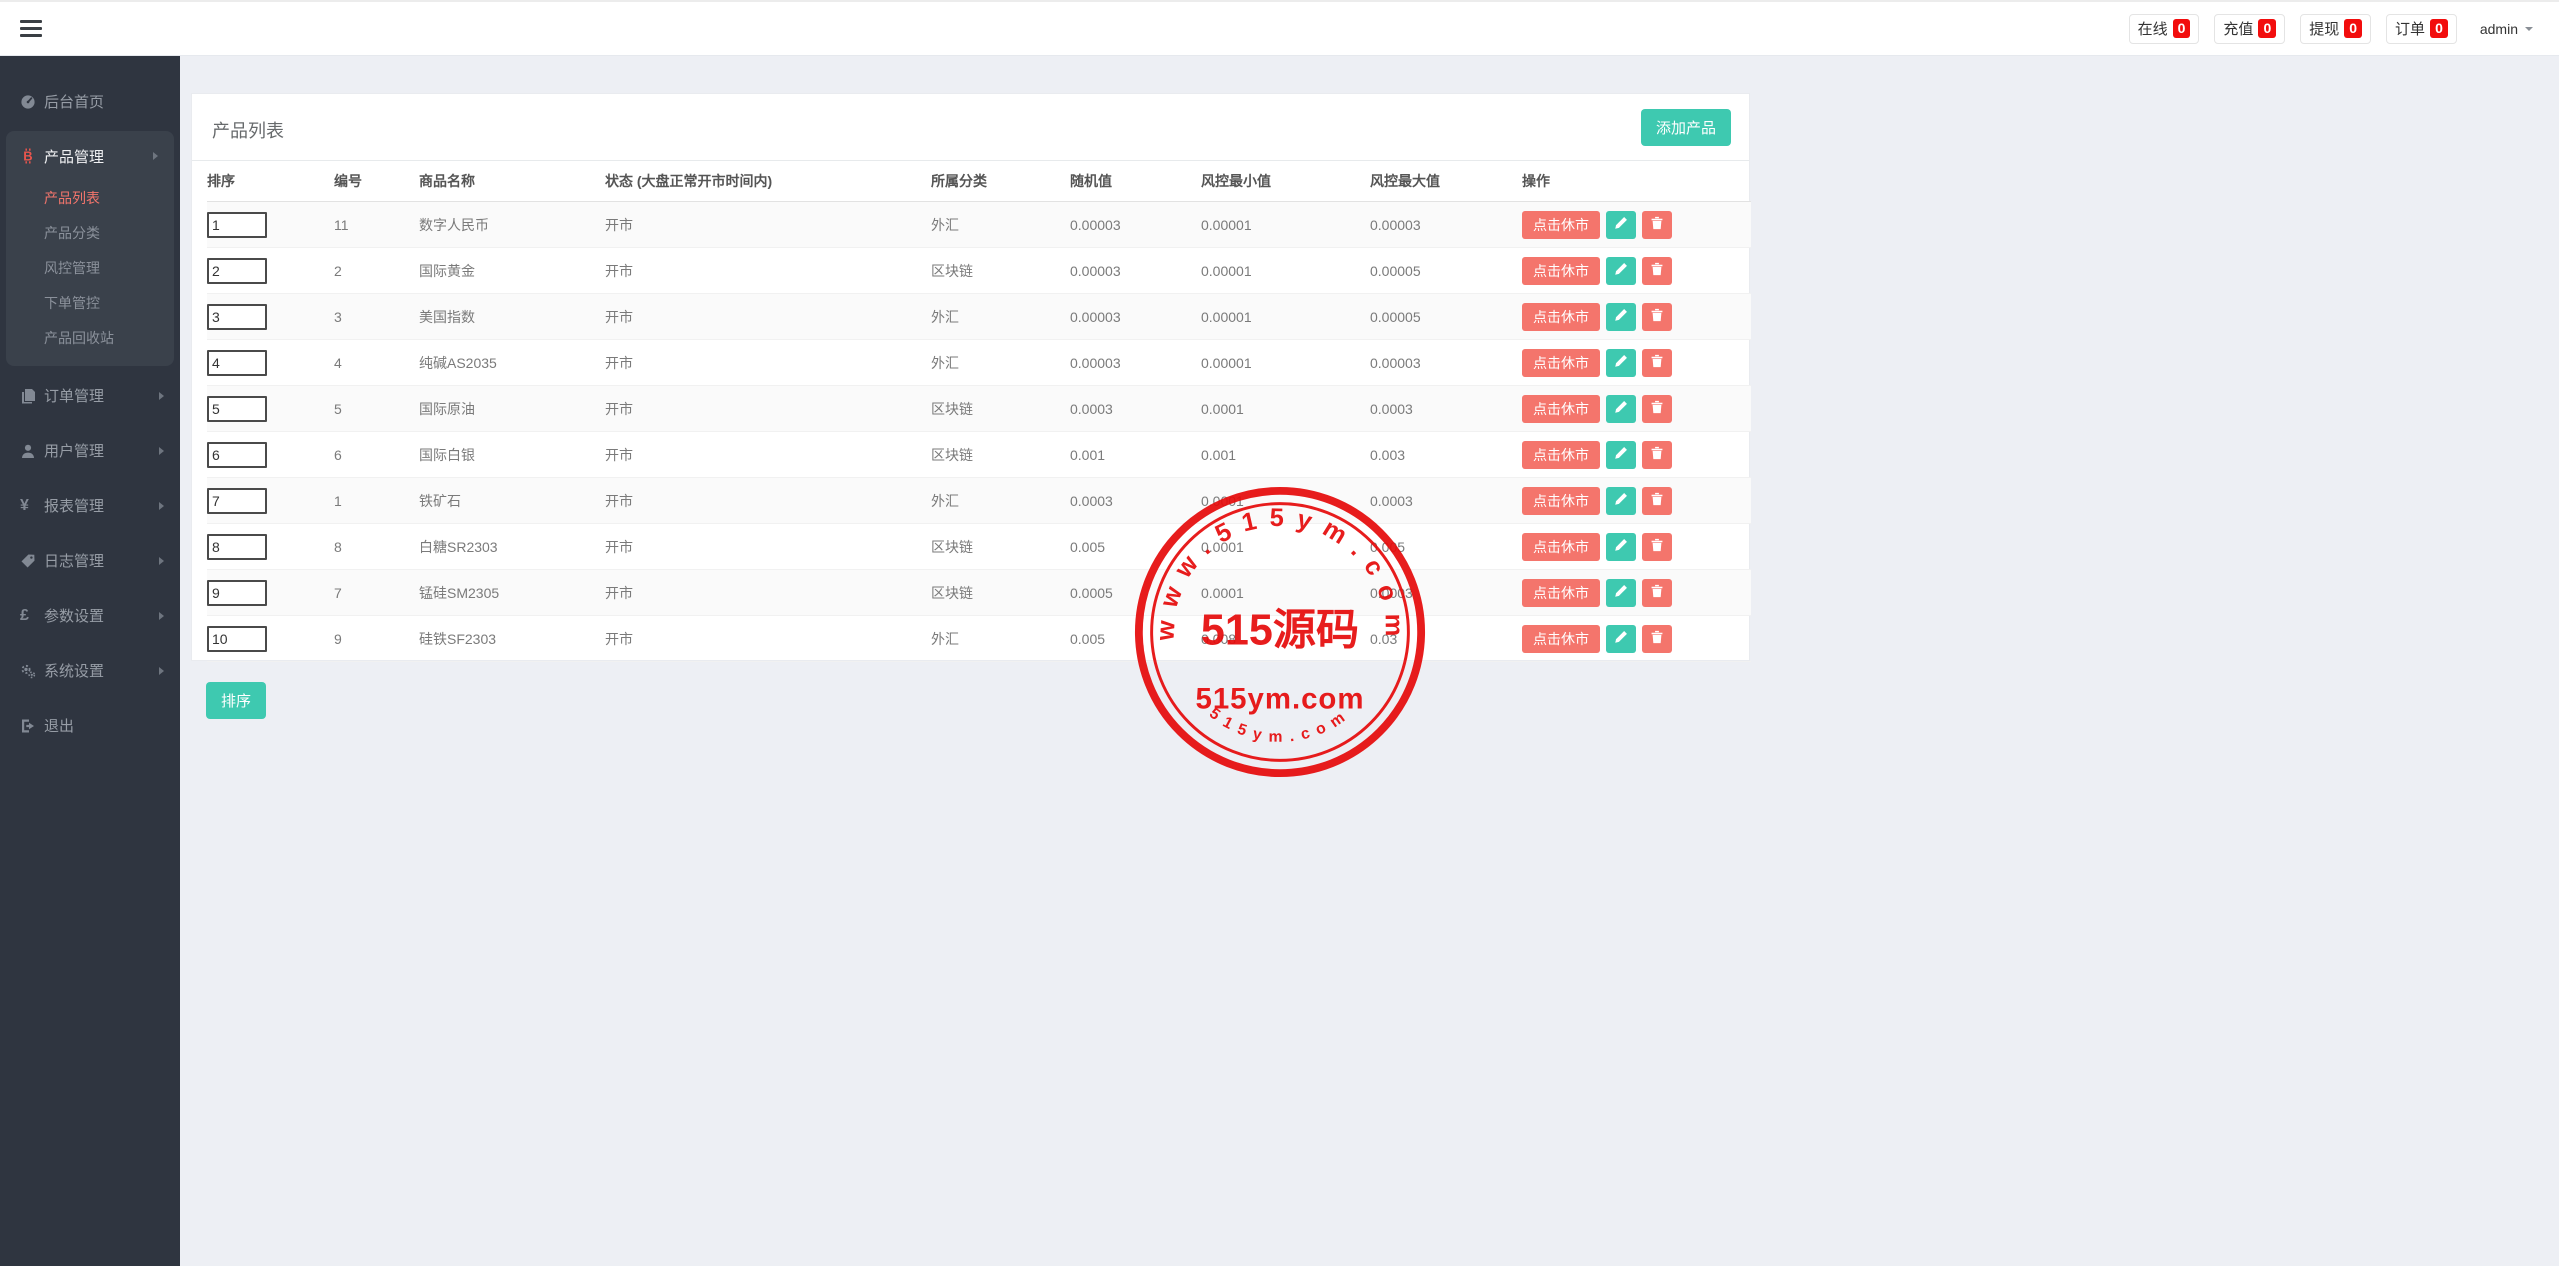 The image size is (2559, 1266). Describe the element at coordinates (2267, 28) in the screenshot. I see `stat-badge: 0` at that location.